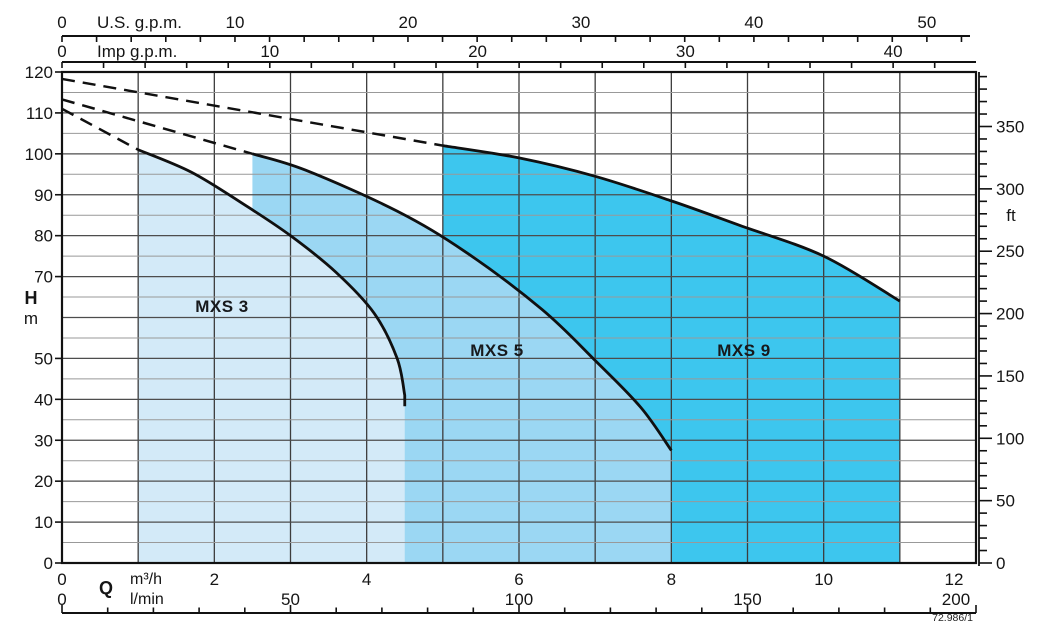 Image resolution: width=1064 pixels, height=638 pixels. What do you see at coordinates (146, 579) in the screenshot?
I see `flow-unit-m3h-label: m³/h` at bounding box center [146, 579].